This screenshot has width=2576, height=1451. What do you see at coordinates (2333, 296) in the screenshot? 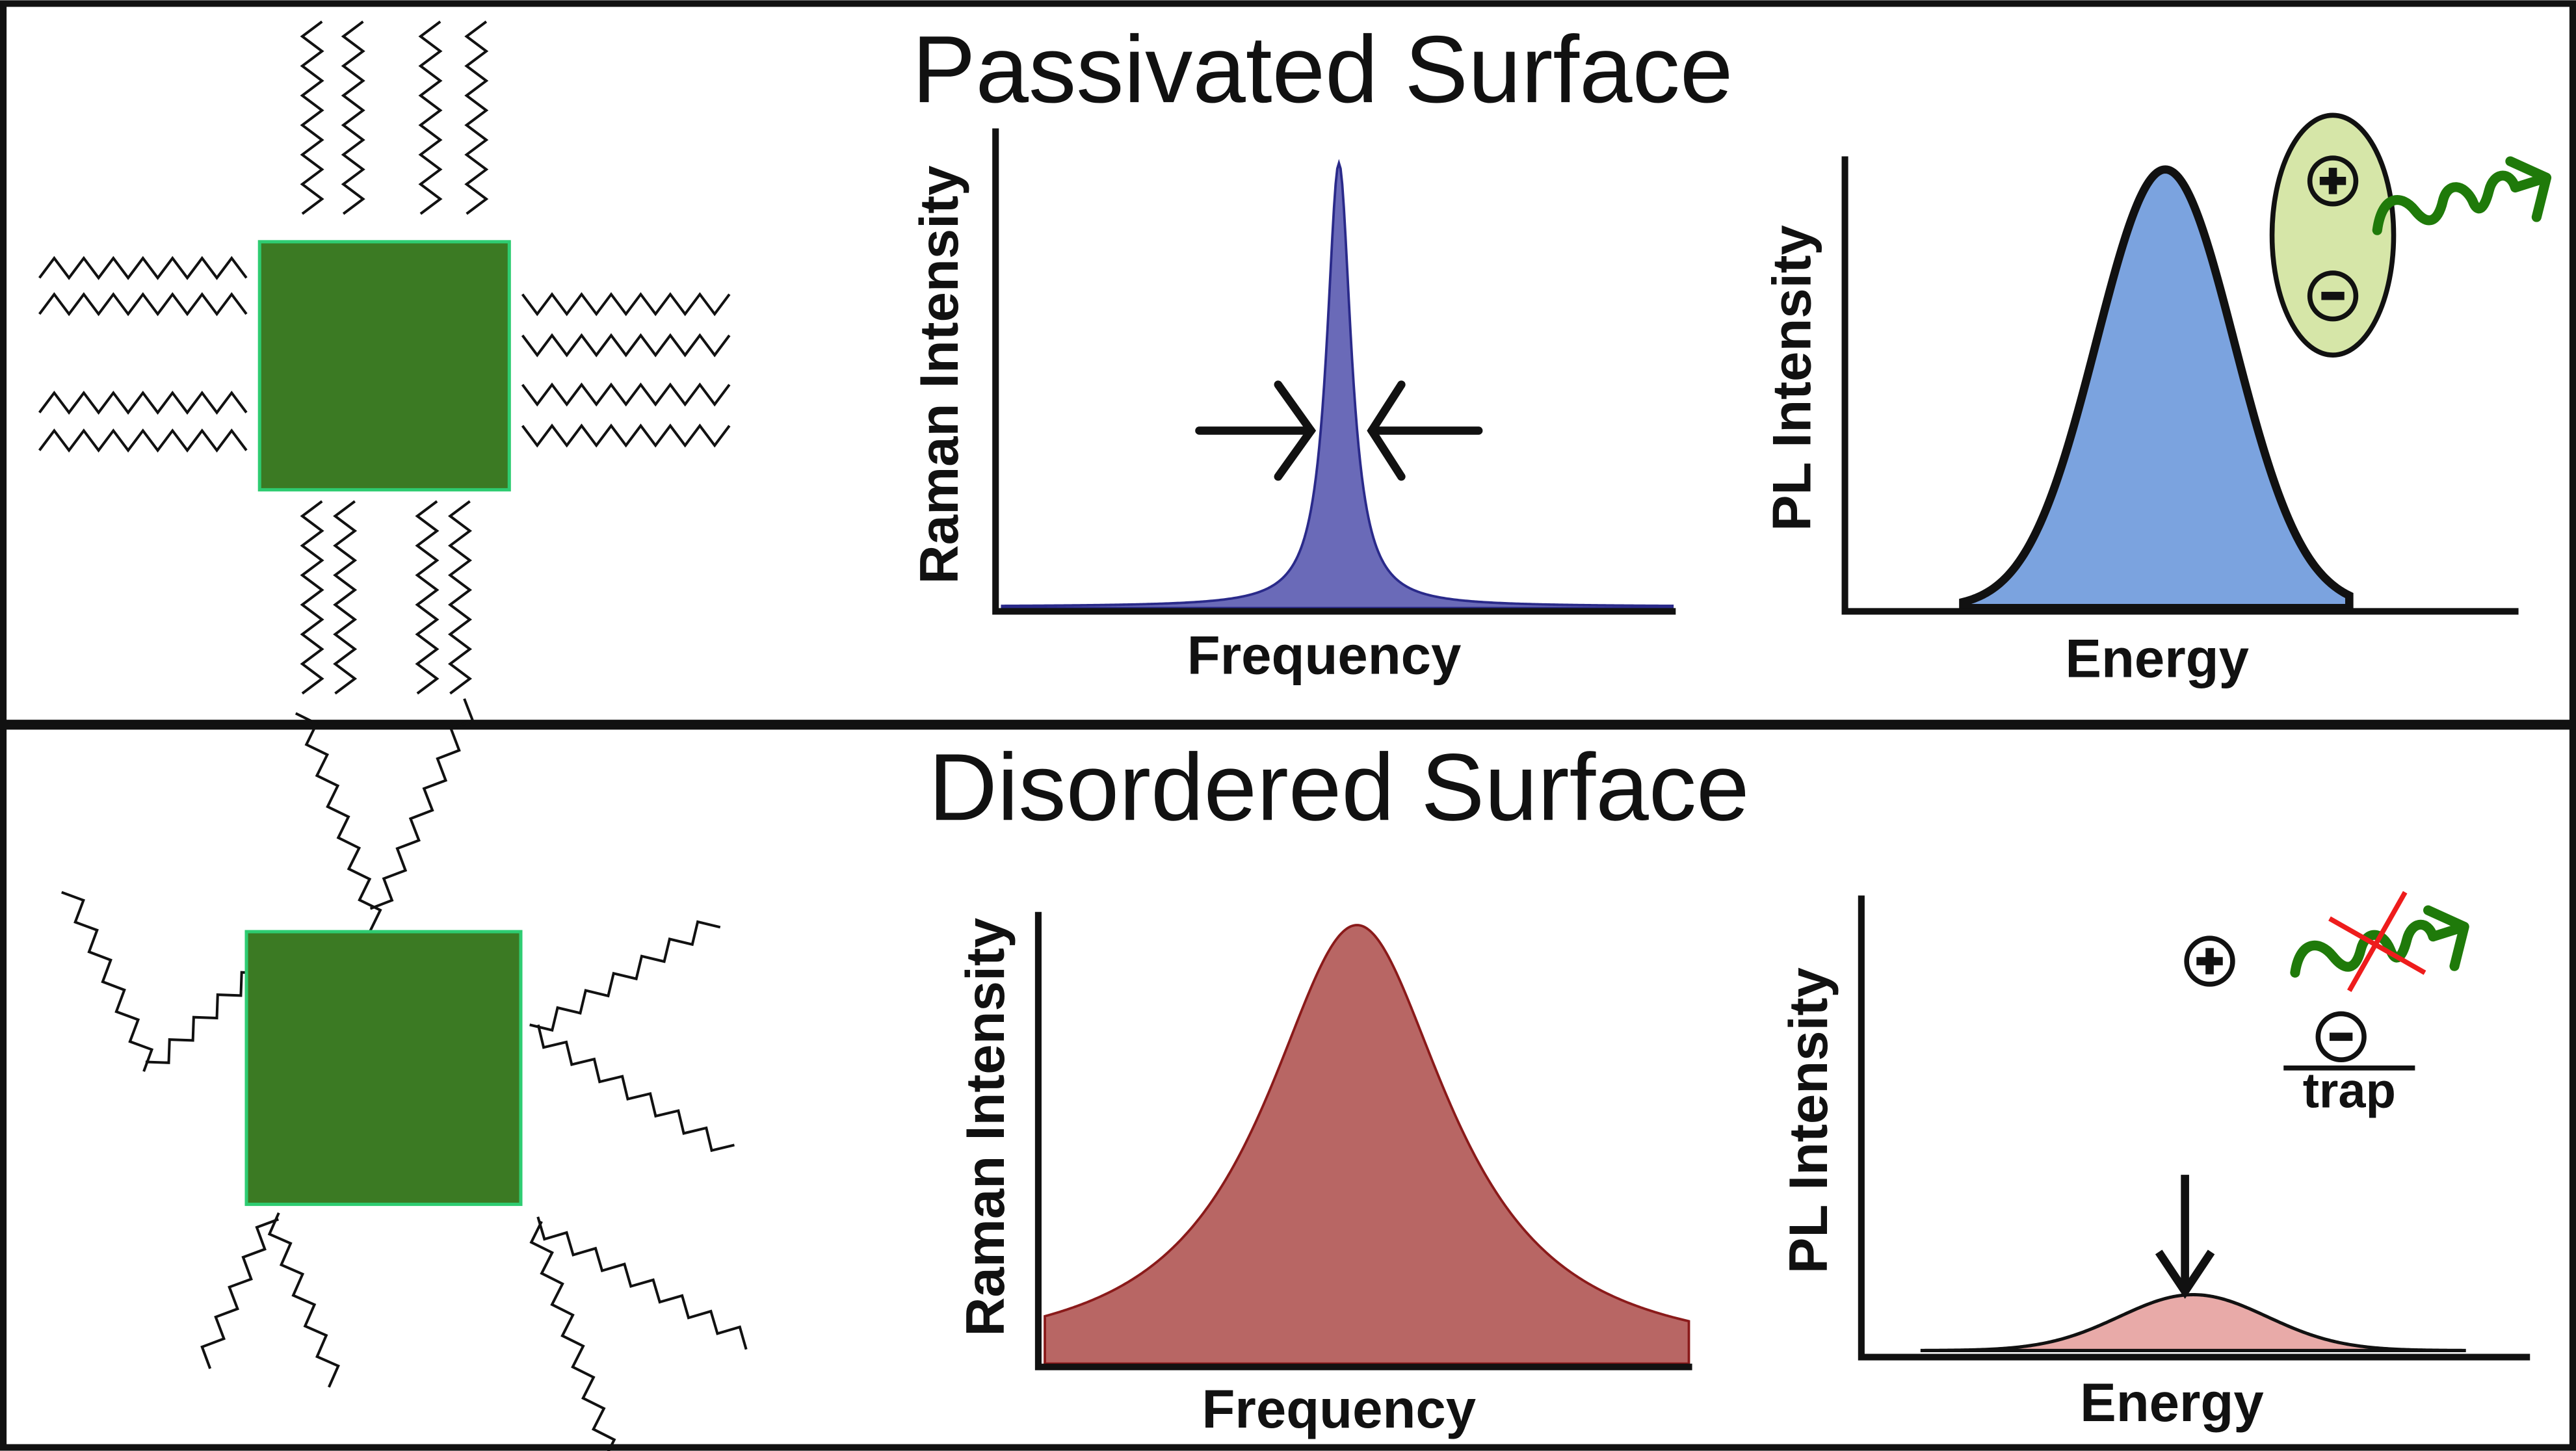
I see `electron-minus-icon` at bounding box center [2333, 296].